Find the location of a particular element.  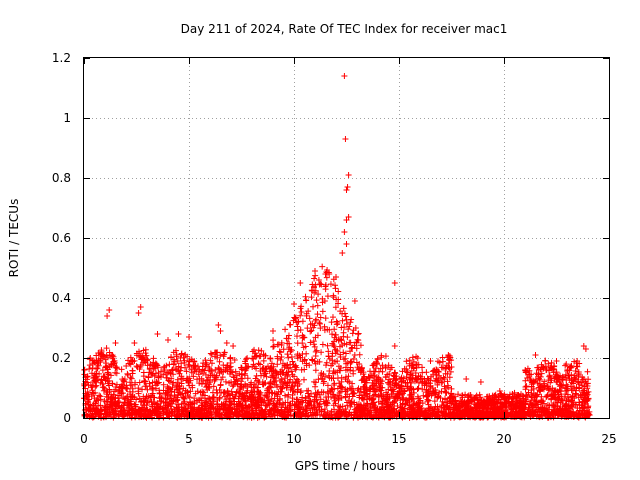

y-tick-label: 0.4 is located at coordinates (61, 298).